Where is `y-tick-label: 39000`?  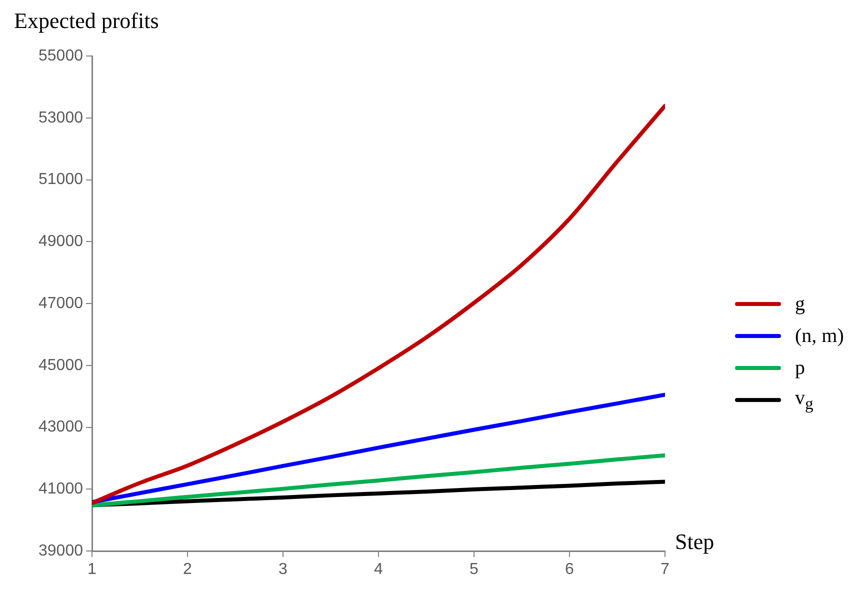
y-tick-label: 39000 is located at coordinates (61, 551).